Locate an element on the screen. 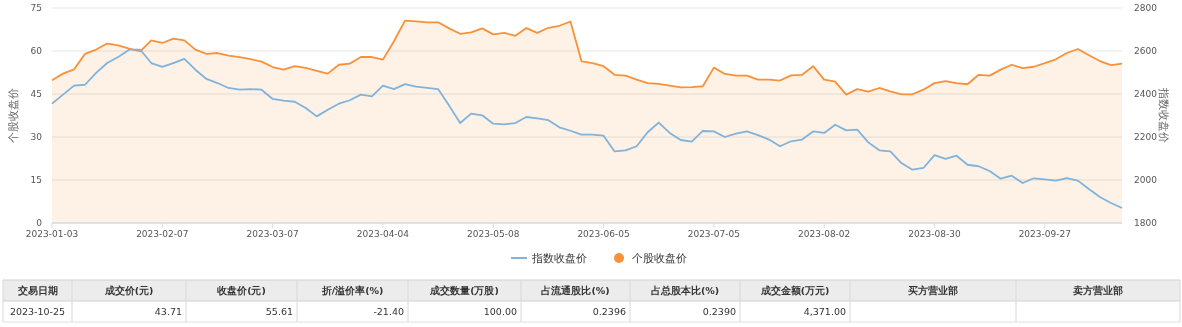  y2-tick-label: 2800 is located at coordinates (1146, 8).